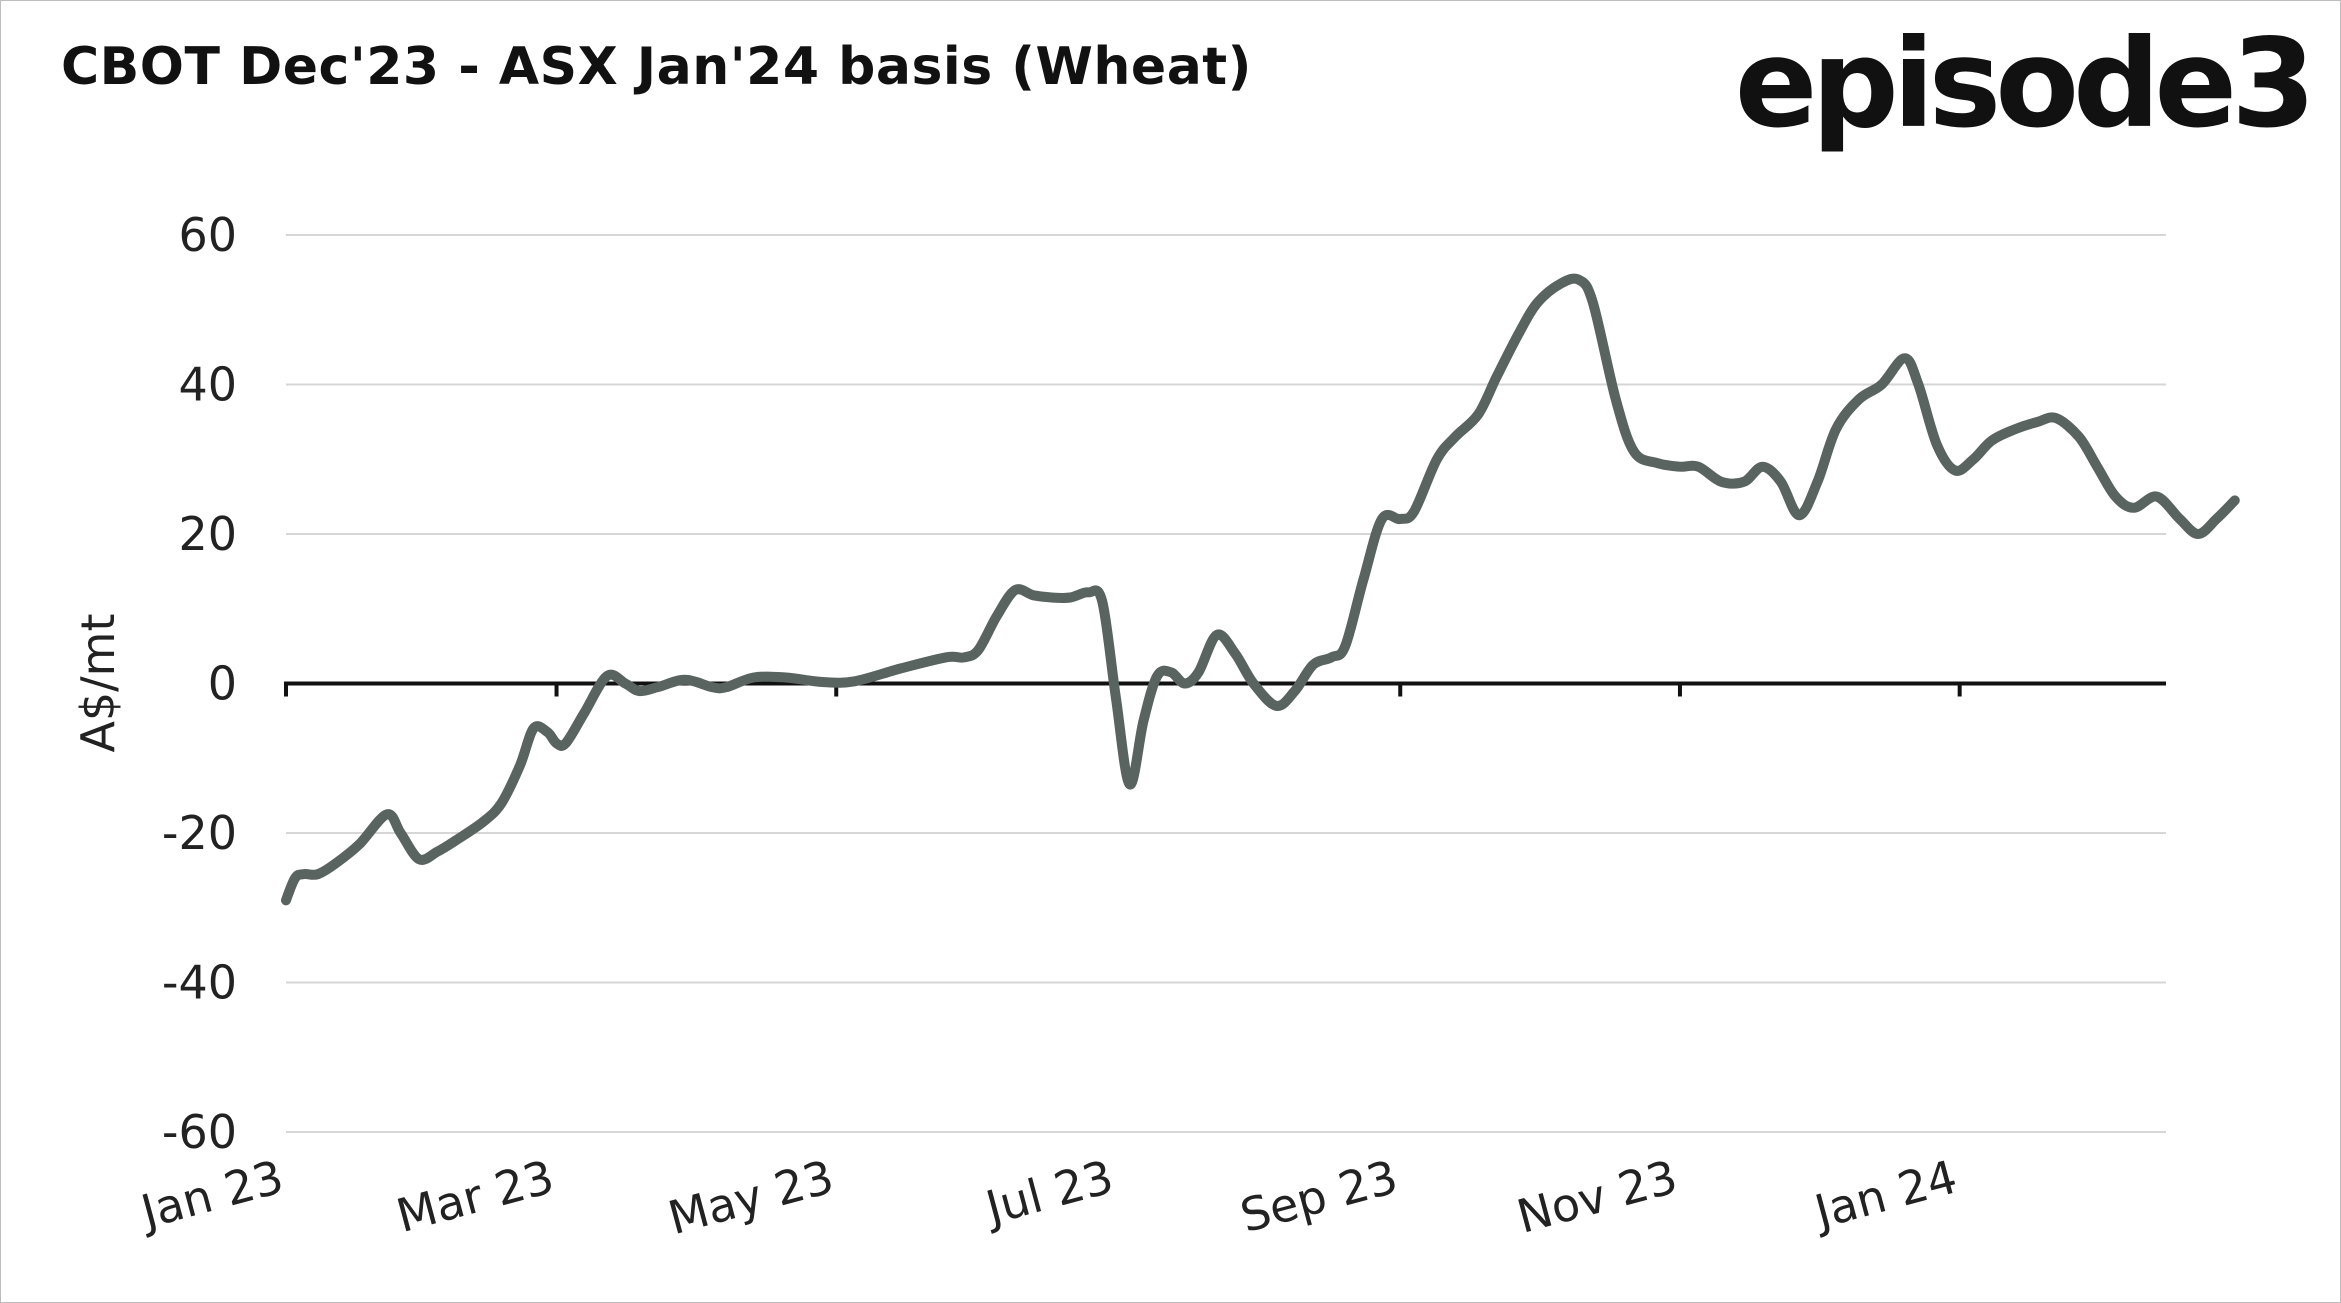 The image size is (2341, 1303). Describe the element at coordinates (199, 983) in the screenshot. I see `y-tick-label: -40` at that location.